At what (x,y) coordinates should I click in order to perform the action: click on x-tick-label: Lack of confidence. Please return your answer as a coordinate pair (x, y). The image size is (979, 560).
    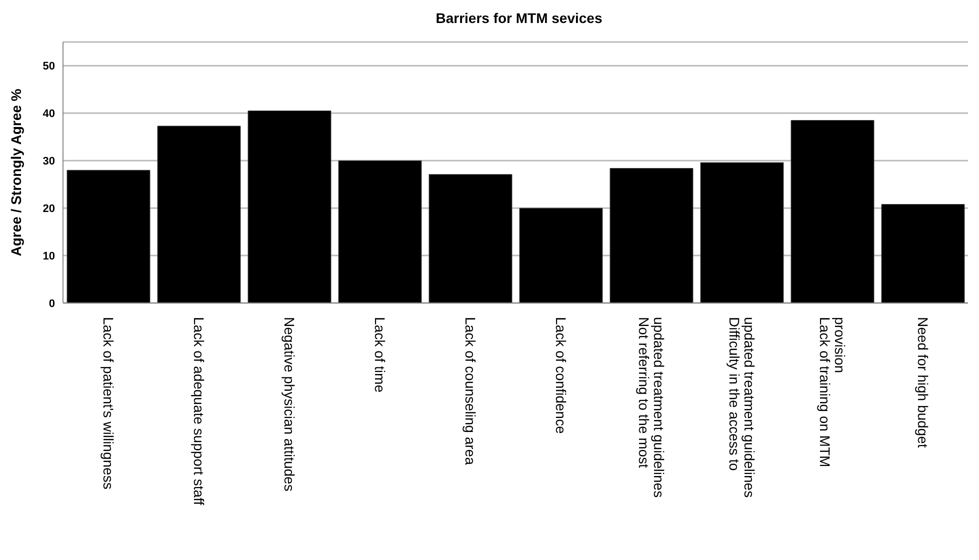
    Looking at the image, I should click on (560, 375).